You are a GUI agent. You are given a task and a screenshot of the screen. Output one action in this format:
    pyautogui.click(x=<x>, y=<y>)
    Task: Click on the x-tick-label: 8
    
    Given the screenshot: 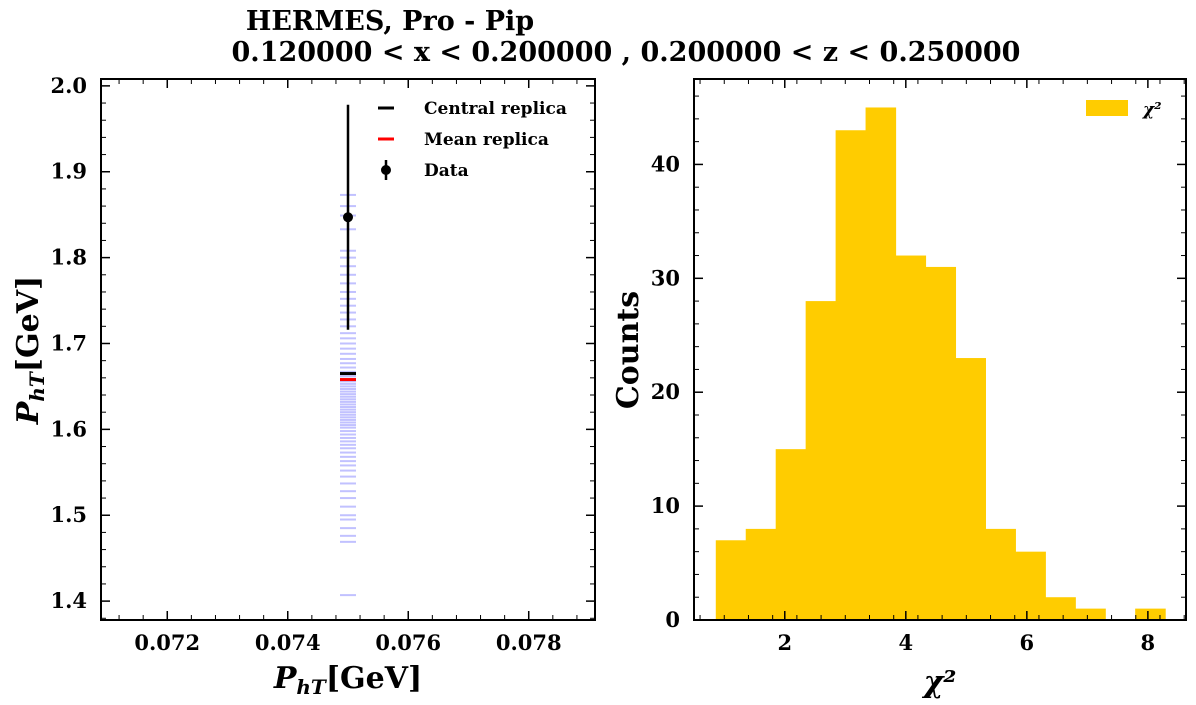 What is the action you would take?
    pyautogui.click(x=1148, y=642)
    